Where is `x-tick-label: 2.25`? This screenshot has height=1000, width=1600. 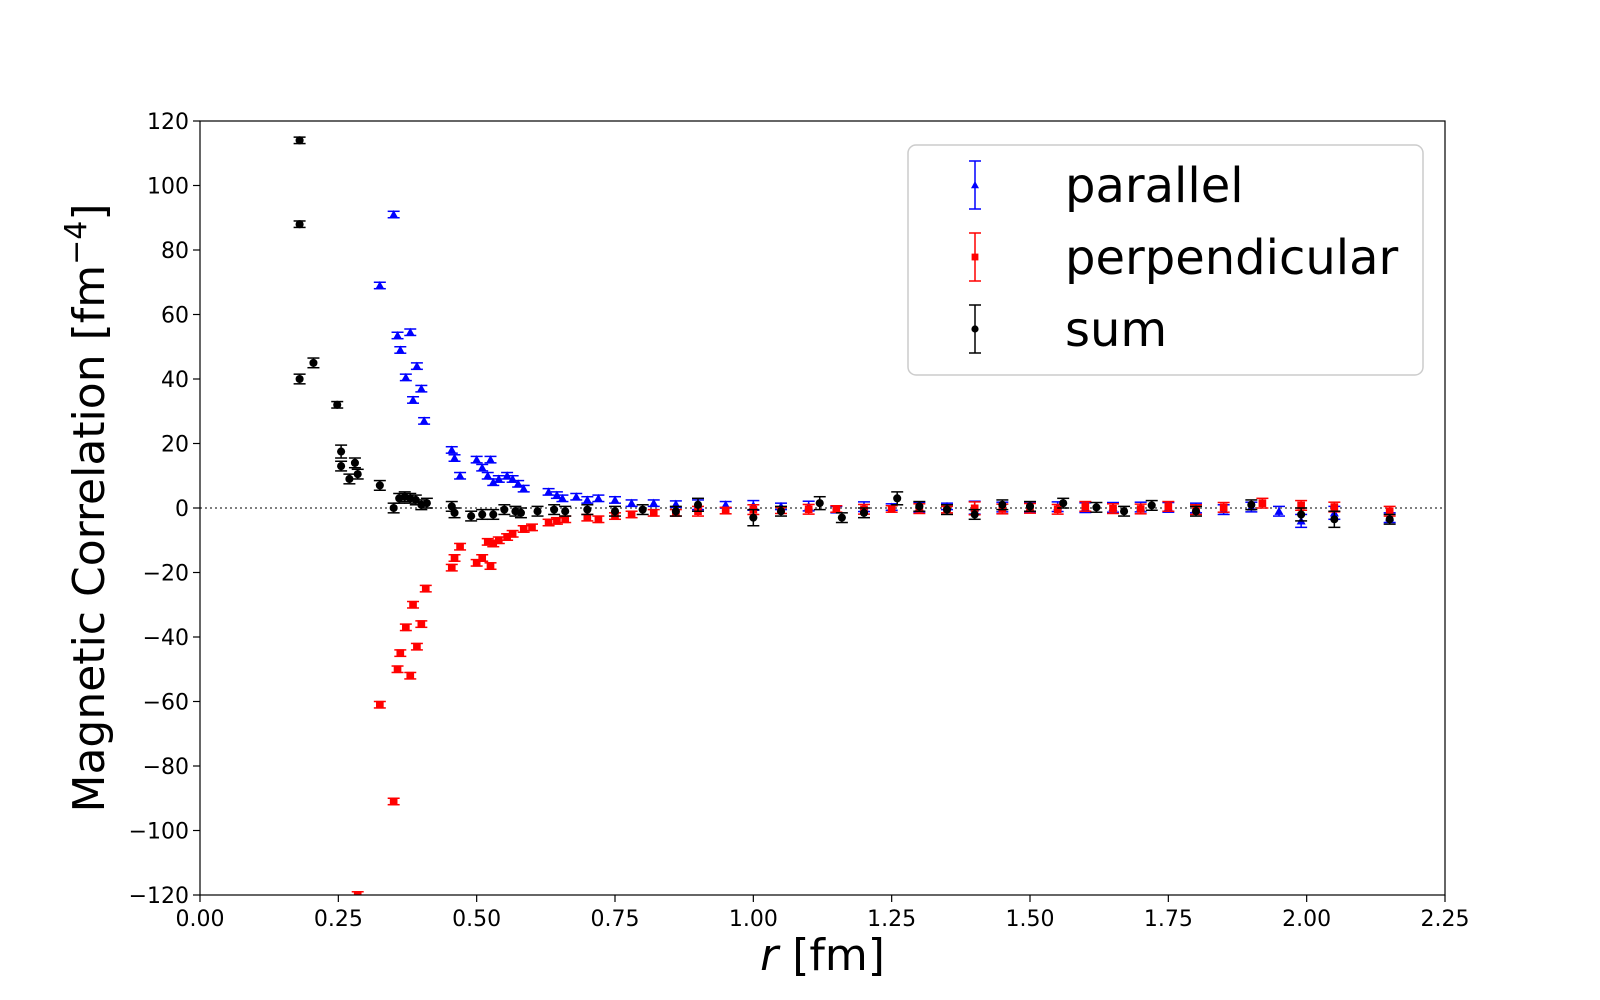 x-tick-label: 2.25 is located at coordinates (1445, 919).